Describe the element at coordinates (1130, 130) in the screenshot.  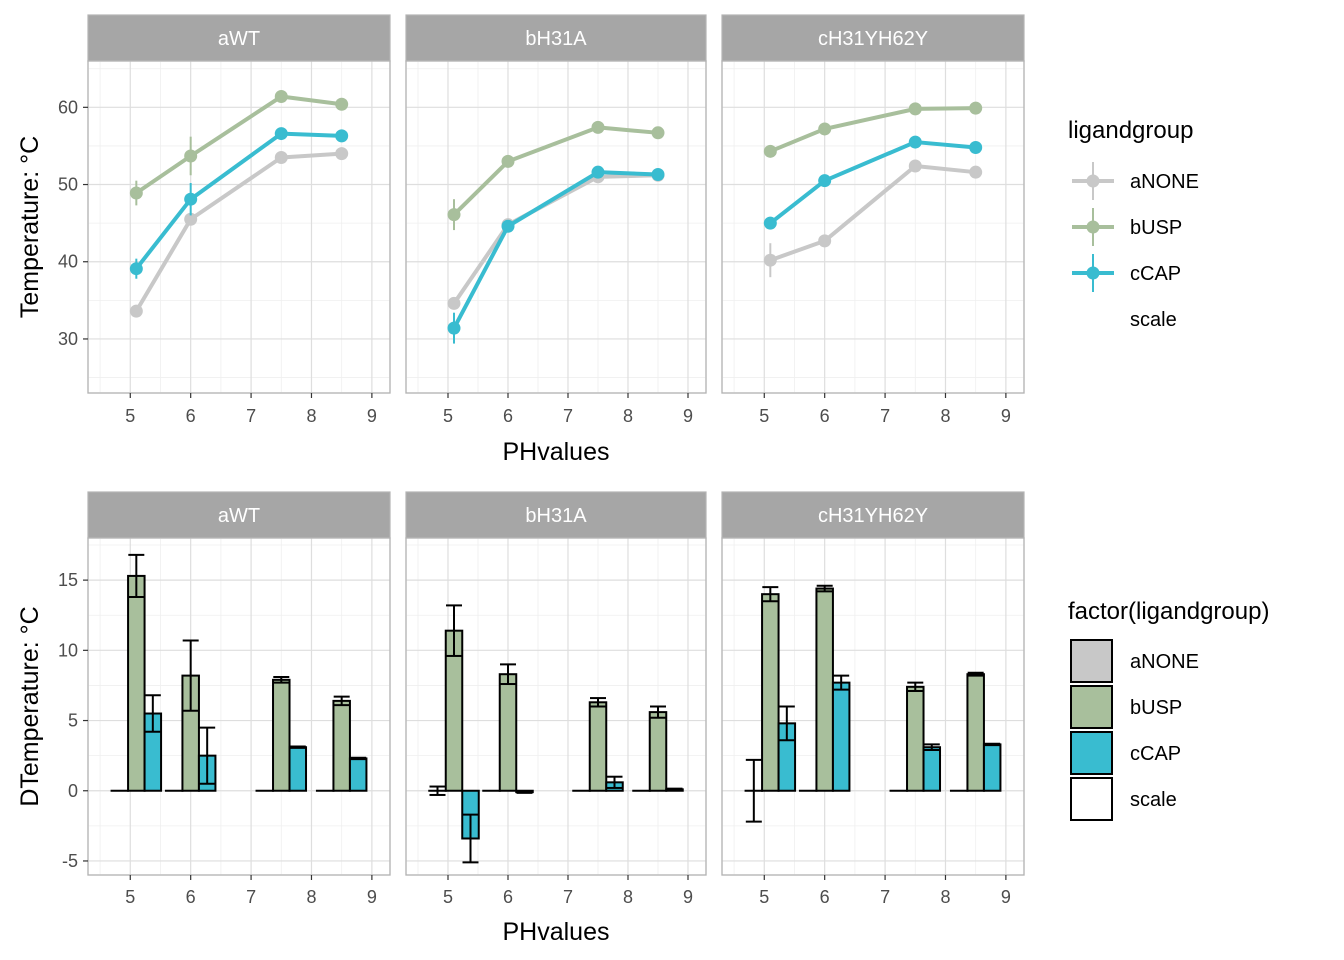
I see `legend-title: ligandgroup` at that location.